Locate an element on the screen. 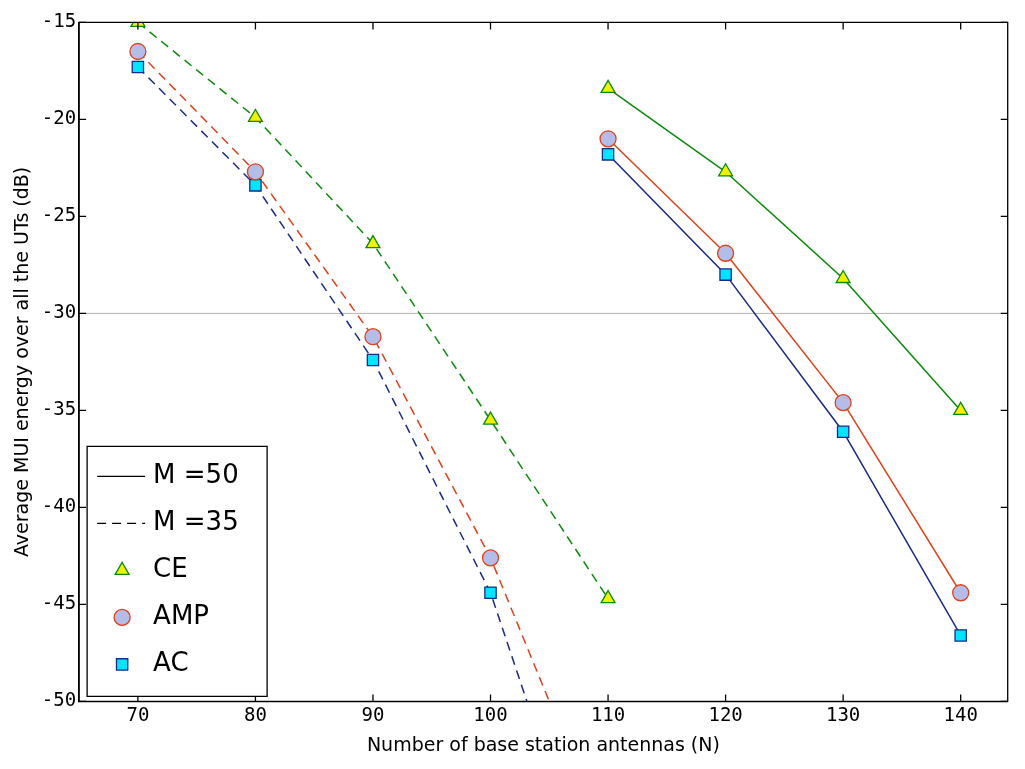  x-tick-label: 130 is located at coordinates (843, 713).